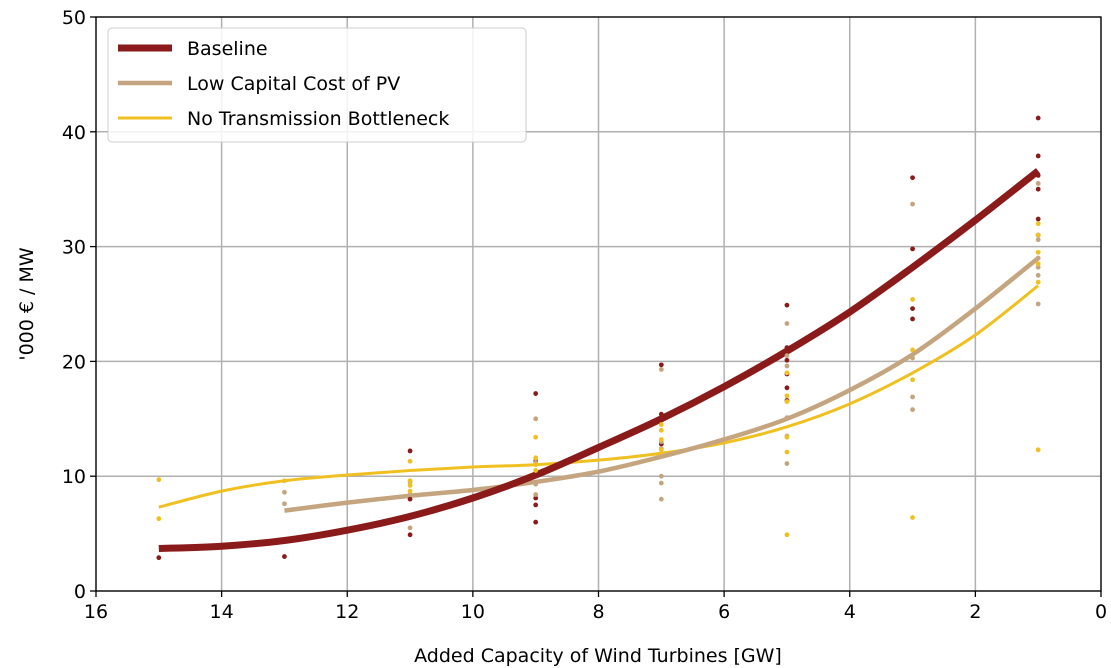 The height and width of the screenshot is (668, 1111). Describe the element at coordinates (27, 303) in the screenshot. I see `y-axis-label: '000 € / MW` at that location.